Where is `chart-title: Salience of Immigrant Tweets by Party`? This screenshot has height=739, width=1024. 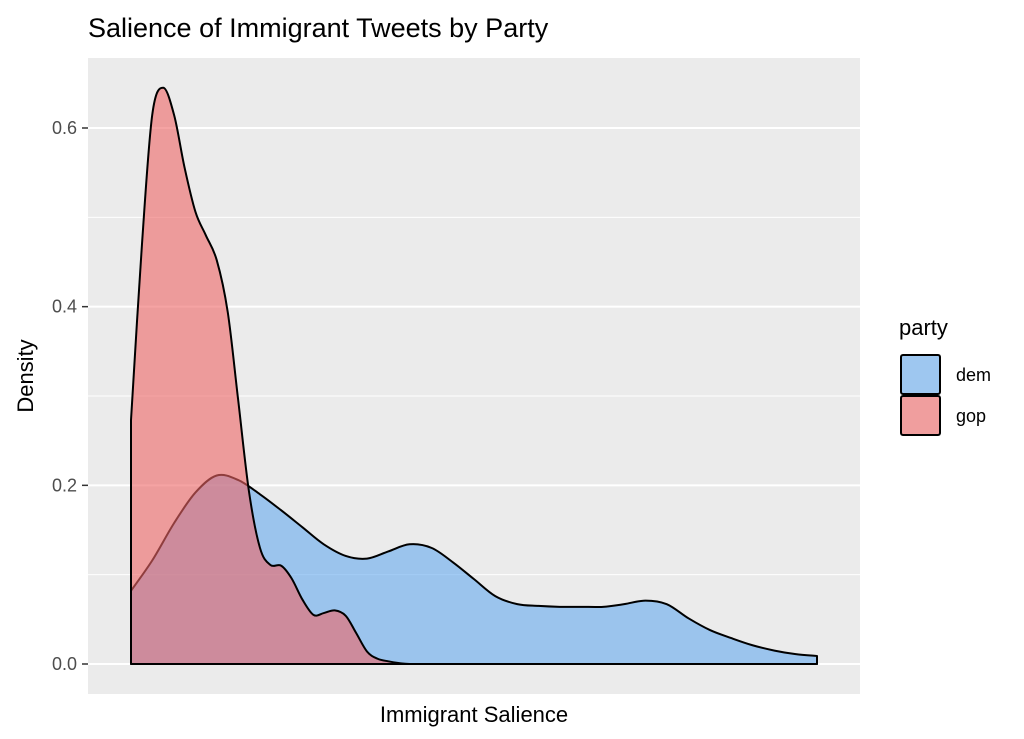 chart-title: Salience of Immigrant Tweets by Party is located at coordinates (318, 28).